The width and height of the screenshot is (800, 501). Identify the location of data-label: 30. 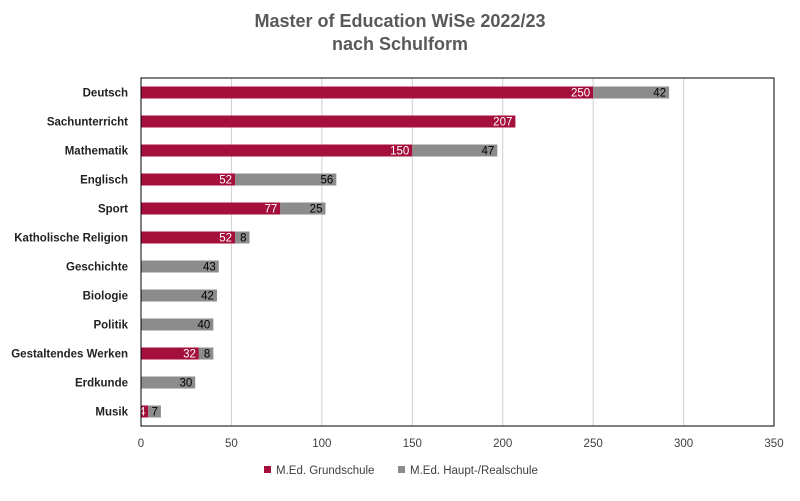
(185, 384).